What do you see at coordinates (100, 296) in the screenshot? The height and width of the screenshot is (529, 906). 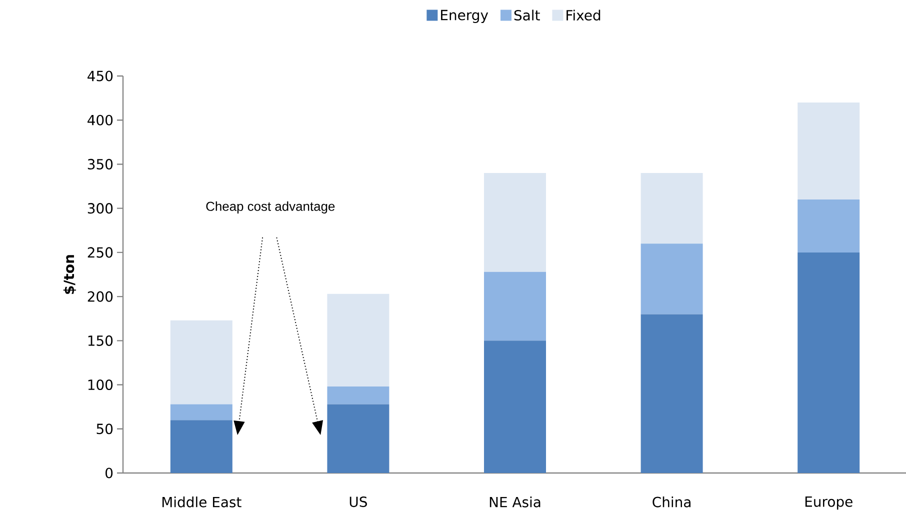 I see `y-tick-label: 200` at bounding box center [100, 296].